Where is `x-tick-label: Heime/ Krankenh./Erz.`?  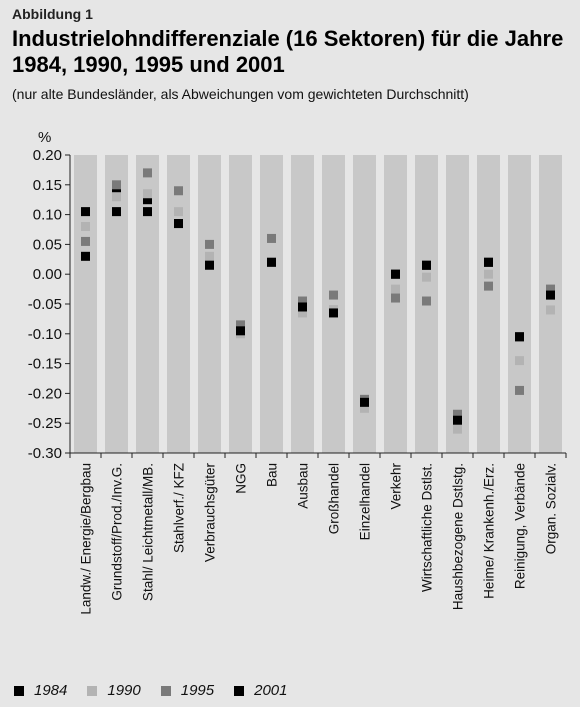 x-tick-label: Heime/ Krankenh./Erz. is located at coordinates (489, 531).